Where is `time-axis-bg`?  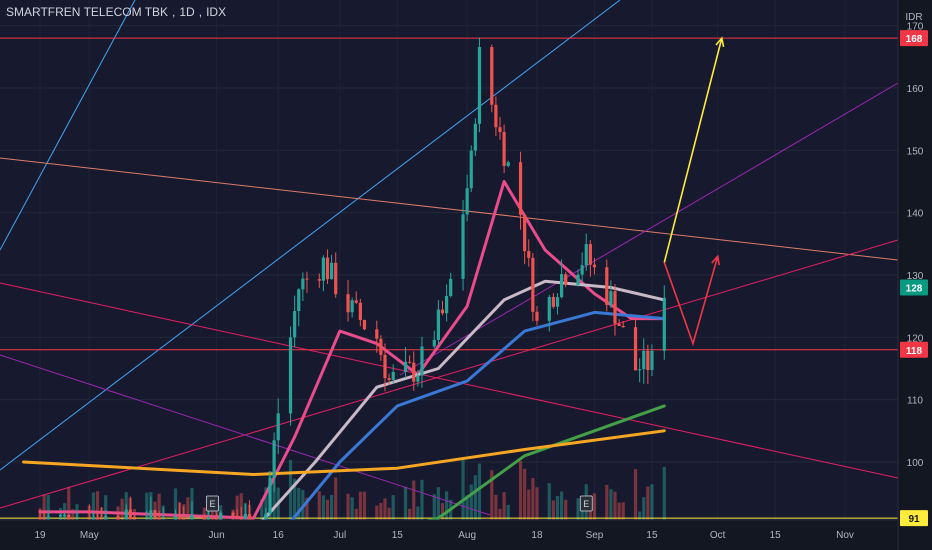
time-axis-bg is located at coordinates (449, 535).